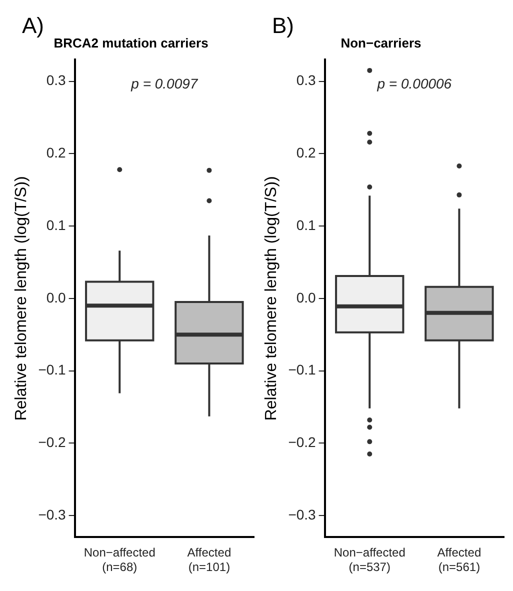 The height and width of the screenshot is (591, 513). Describe the element at coordinates (209, 560) in the screenshot. I see `x-tick-label: Affected (n=101)` at that location.